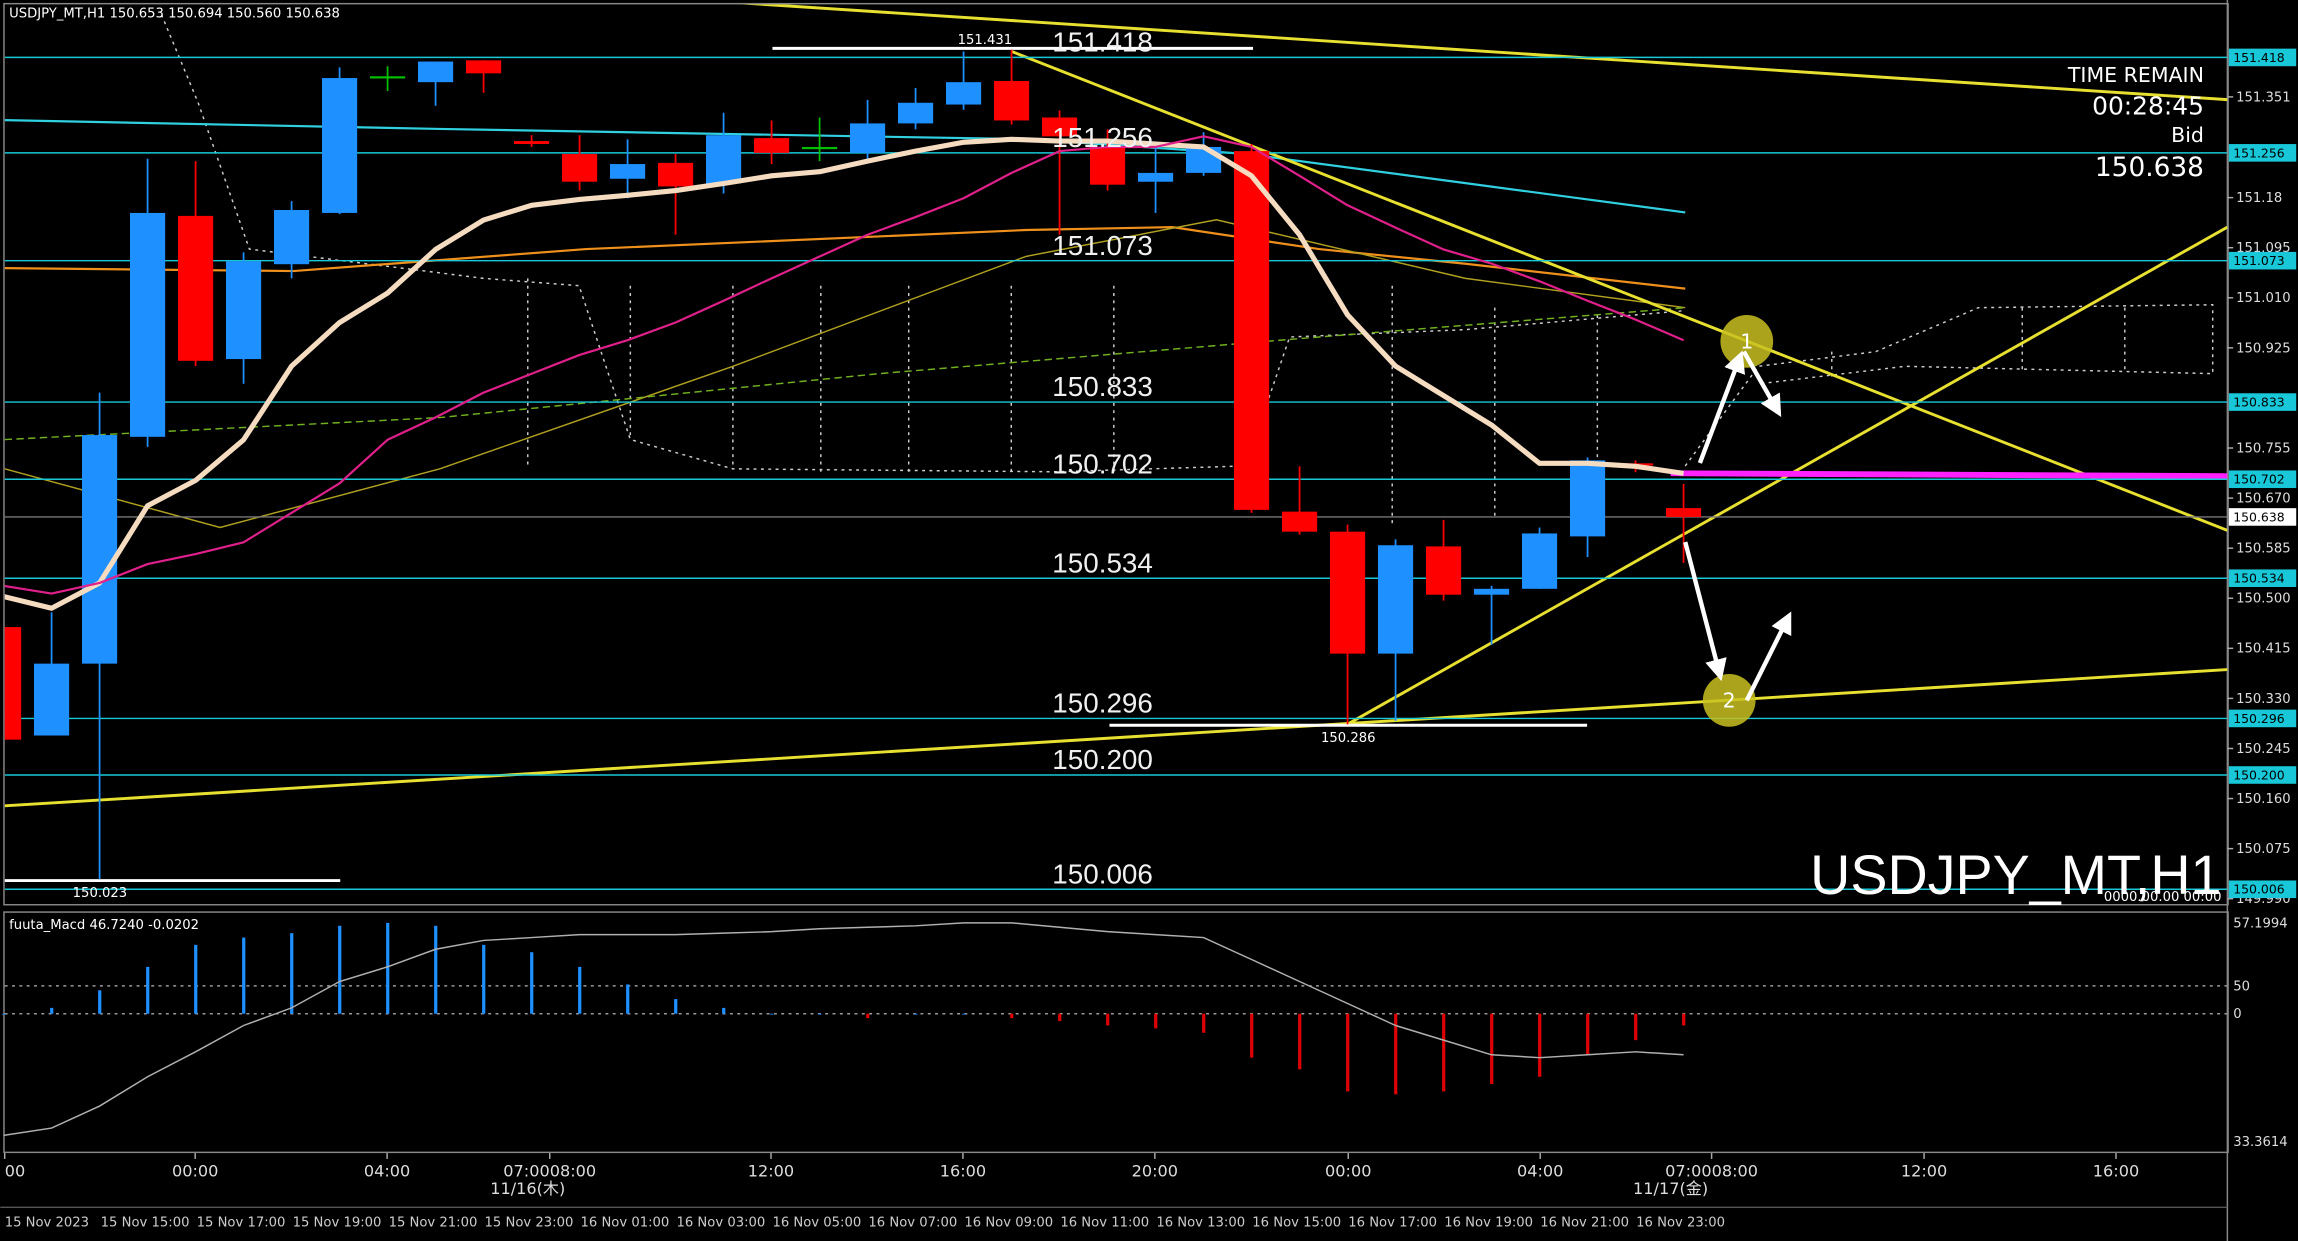  Describe the element at coordinates (1104, 1222) in the screenshot. I see `server-time-label: 16 Nov 11:00` at that location.